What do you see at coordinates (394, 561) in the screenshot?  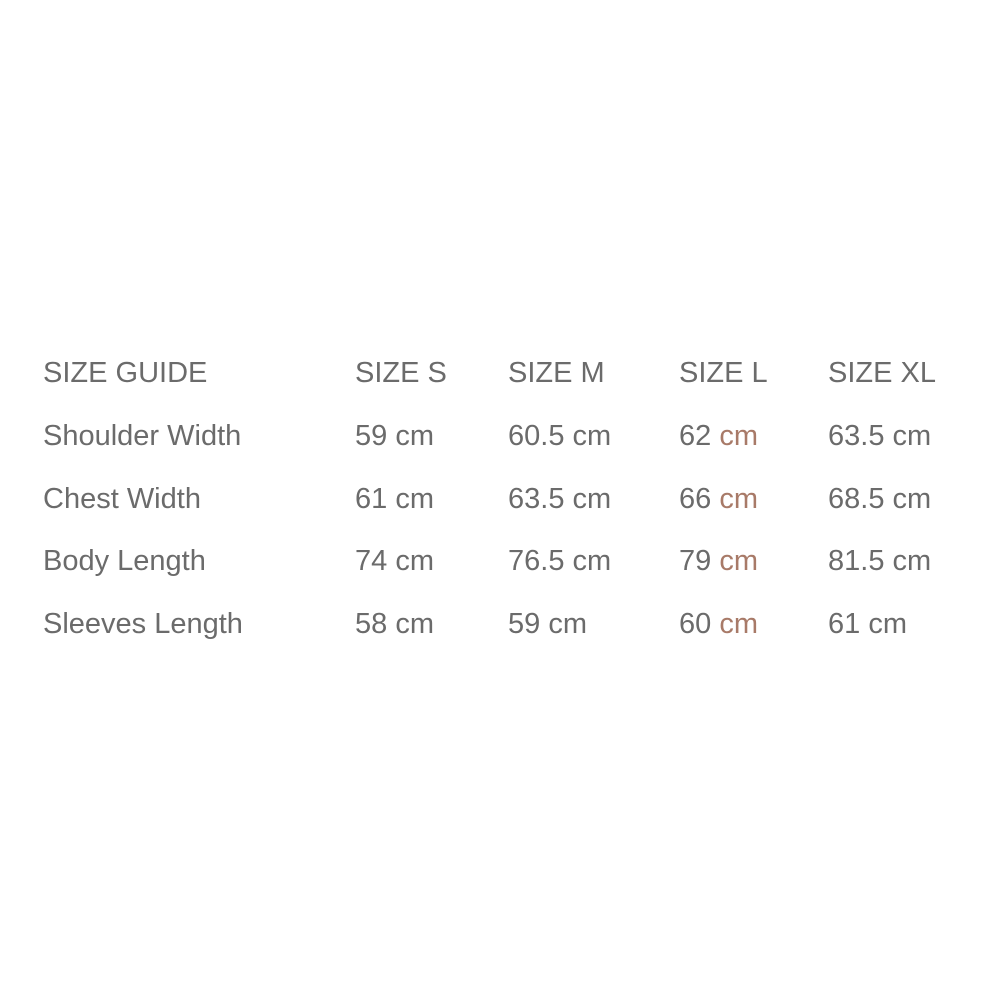 I see `measurement-cell: 74 cm` at bounding box center [394, 561].